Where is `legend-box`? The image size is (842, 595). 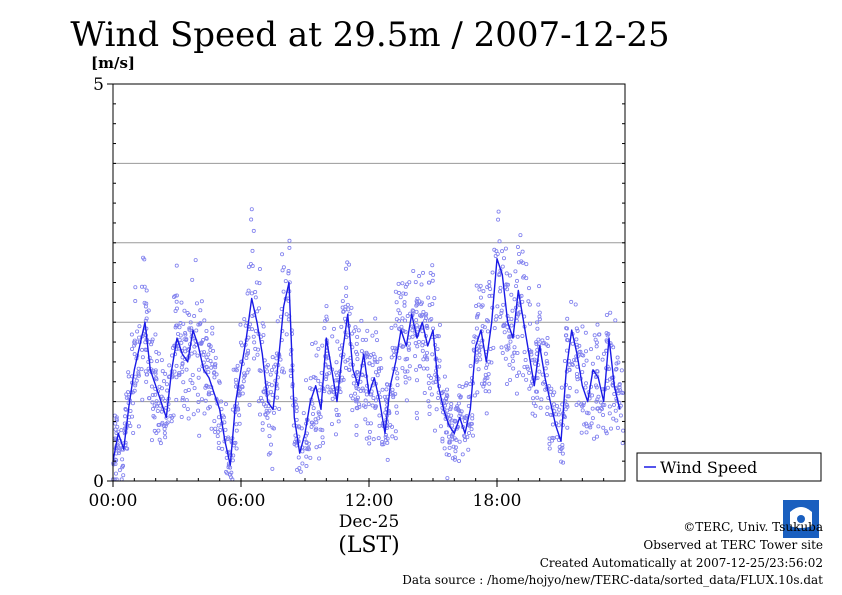 legend-box is located at coordinates (729, 467).